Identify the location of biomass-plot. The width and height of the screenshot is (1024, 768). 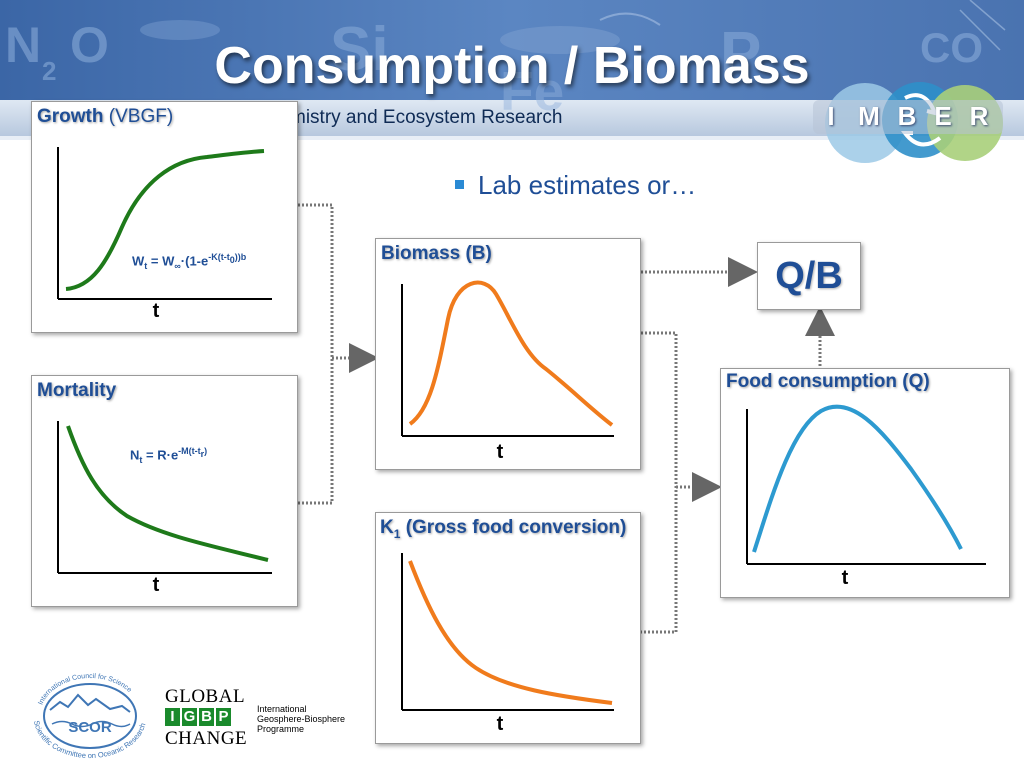
(507, 358).